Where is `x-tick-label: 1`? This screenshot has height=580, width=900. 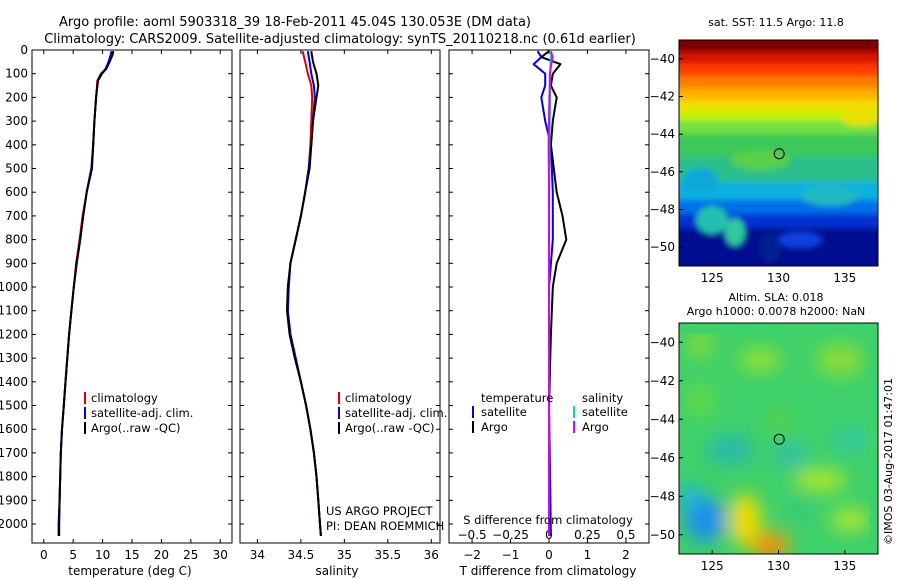
x-tick-label: 1 is located at coordinates (588, 555).